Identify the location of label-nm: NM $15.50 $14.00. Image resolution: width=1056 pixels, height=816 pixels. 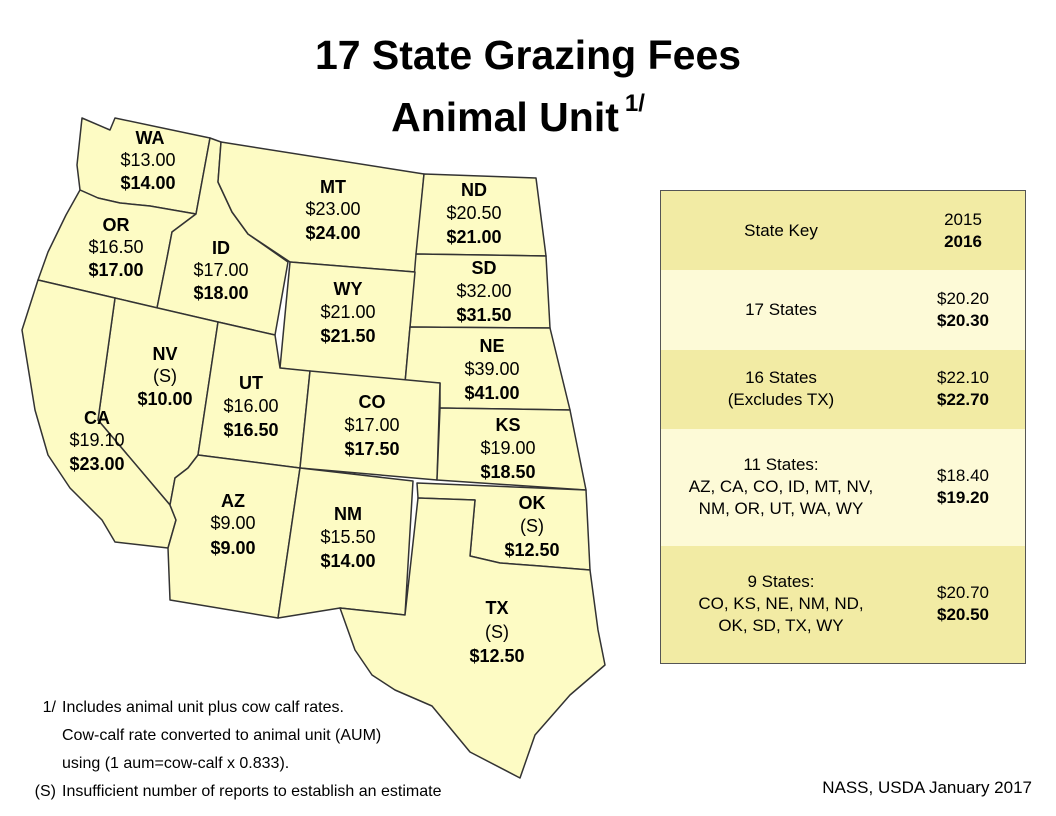
(347, 537).